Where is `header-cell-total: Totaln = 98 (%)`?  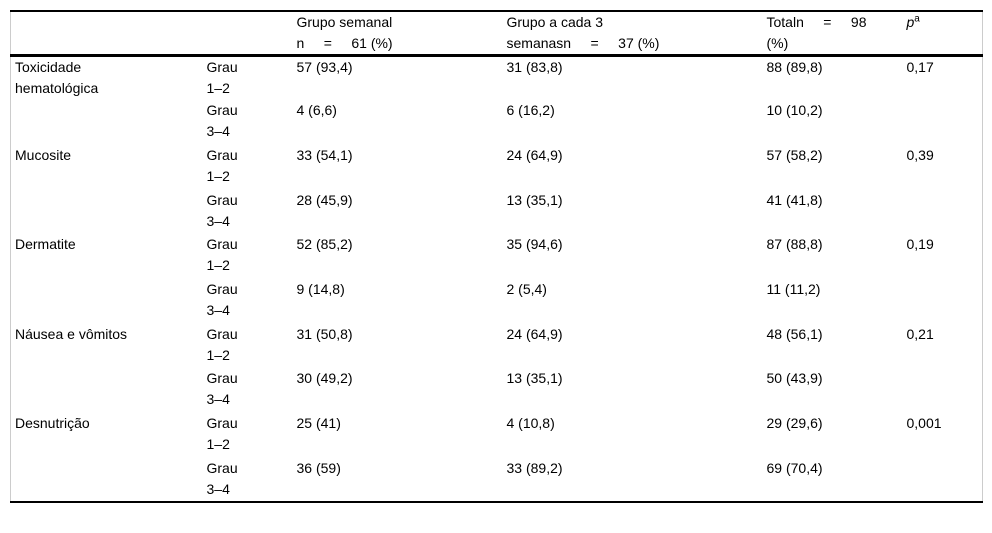 header-cell-total: Totaln = 98 (%) is located at coordinates (832, 34).